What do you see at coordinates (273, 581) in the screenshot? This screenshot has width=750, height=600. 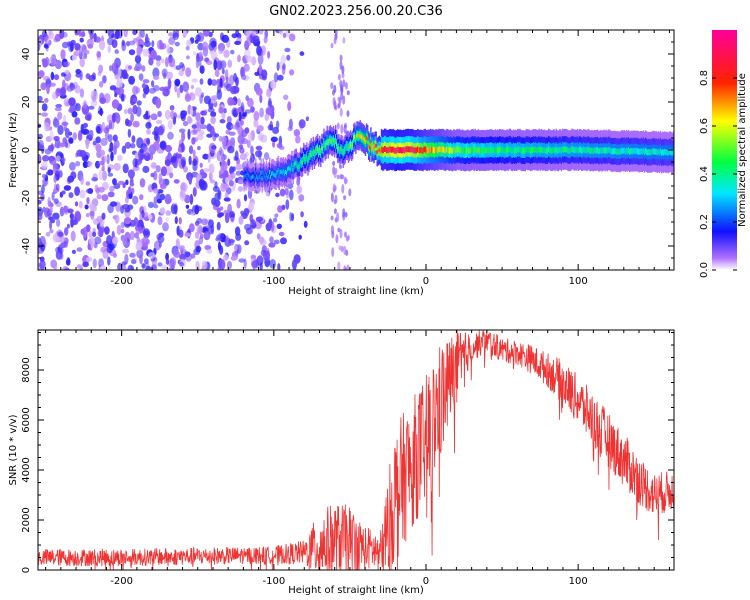 I see `snr-x-tick-label: -100` at bounding box center [273, 581].